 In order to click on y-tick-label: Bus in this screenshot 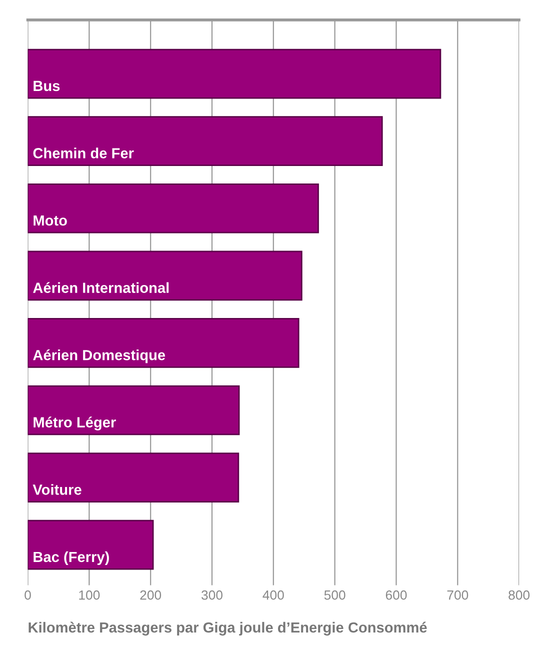, I will do `click(47, 86)`.